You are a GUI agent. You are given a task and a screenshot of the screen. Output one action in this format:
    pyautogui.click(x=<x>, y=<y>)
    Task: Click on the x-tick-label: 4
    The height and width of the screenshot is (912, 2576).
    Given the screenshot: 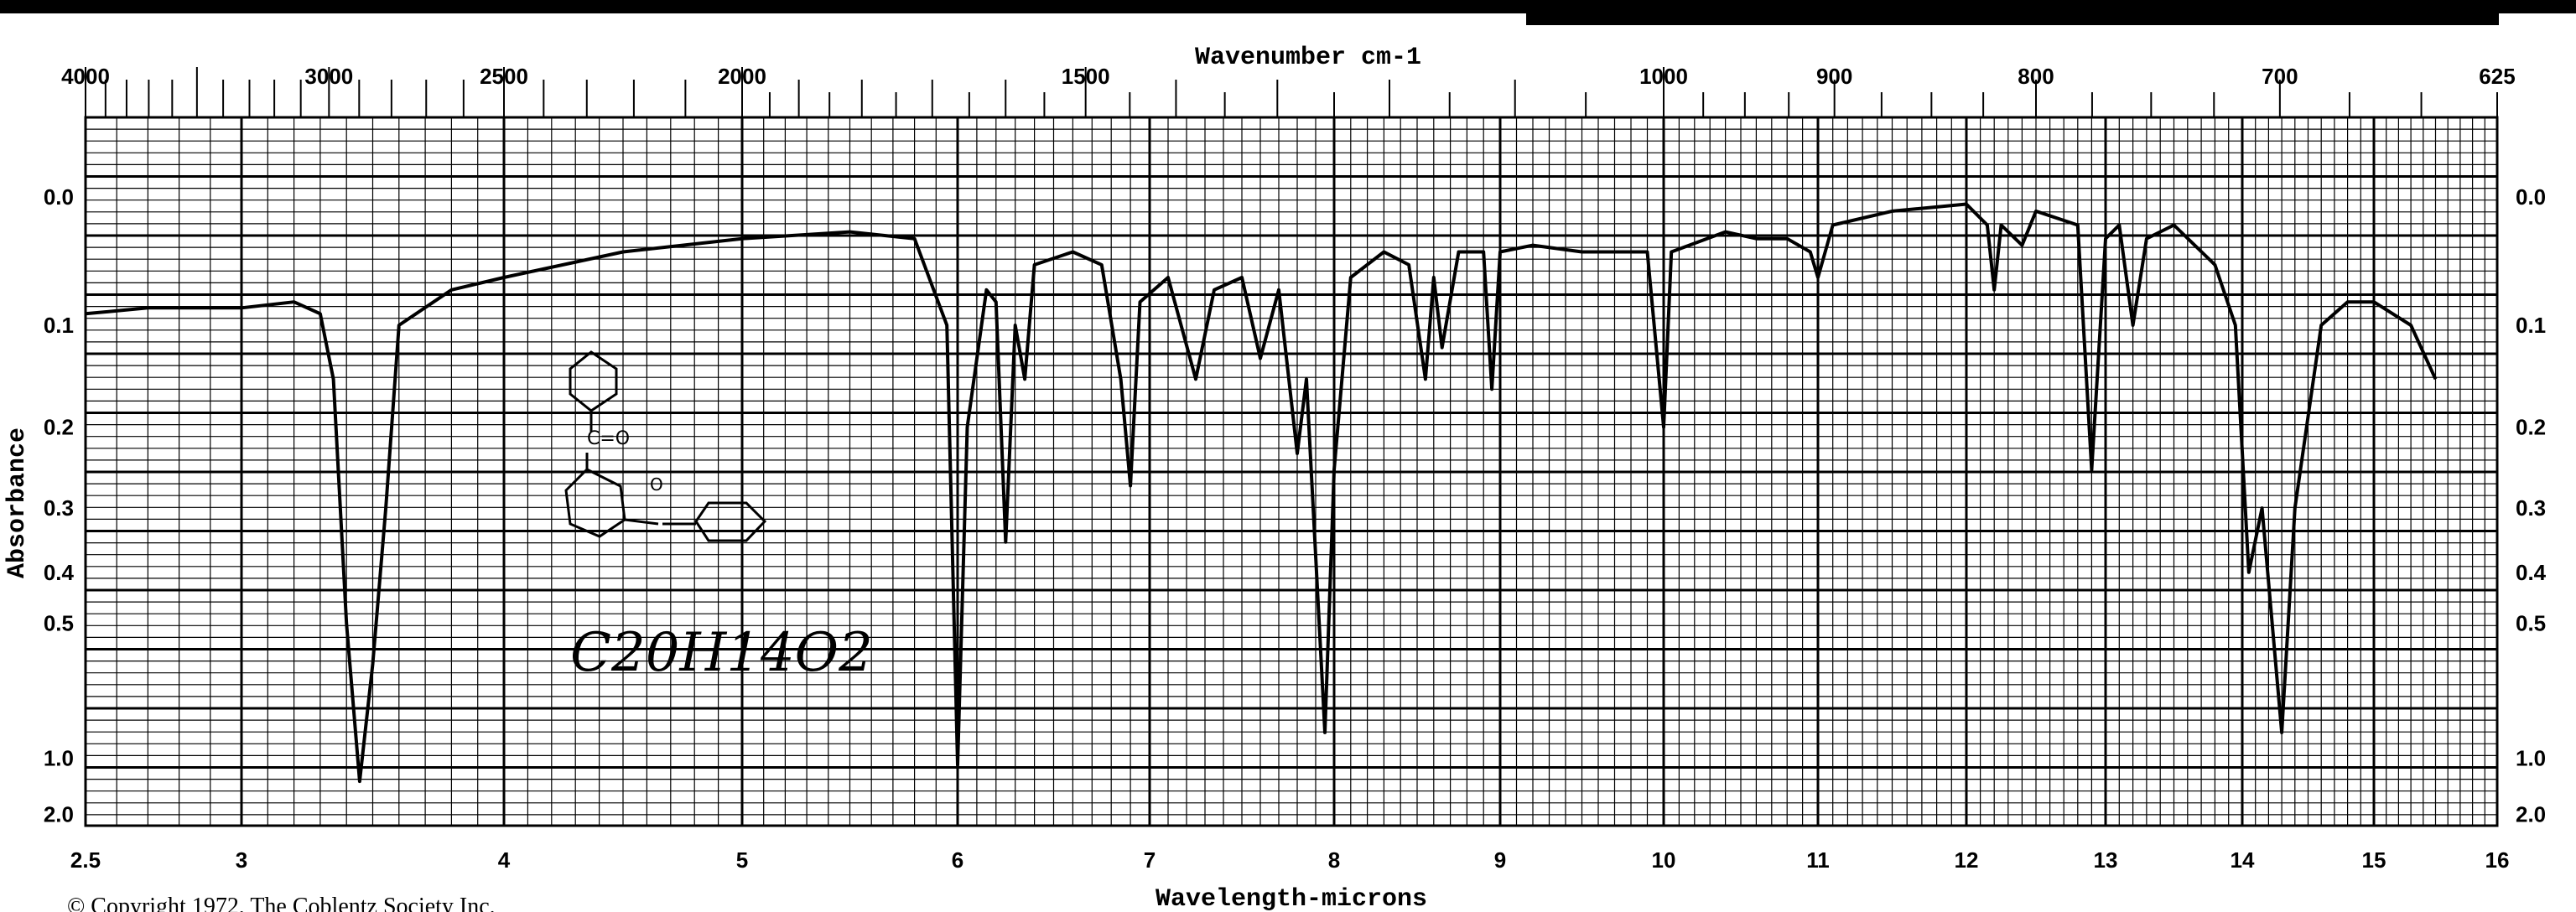 What is the action you would take?
    pyautogui.click(x=504, y=860)
    